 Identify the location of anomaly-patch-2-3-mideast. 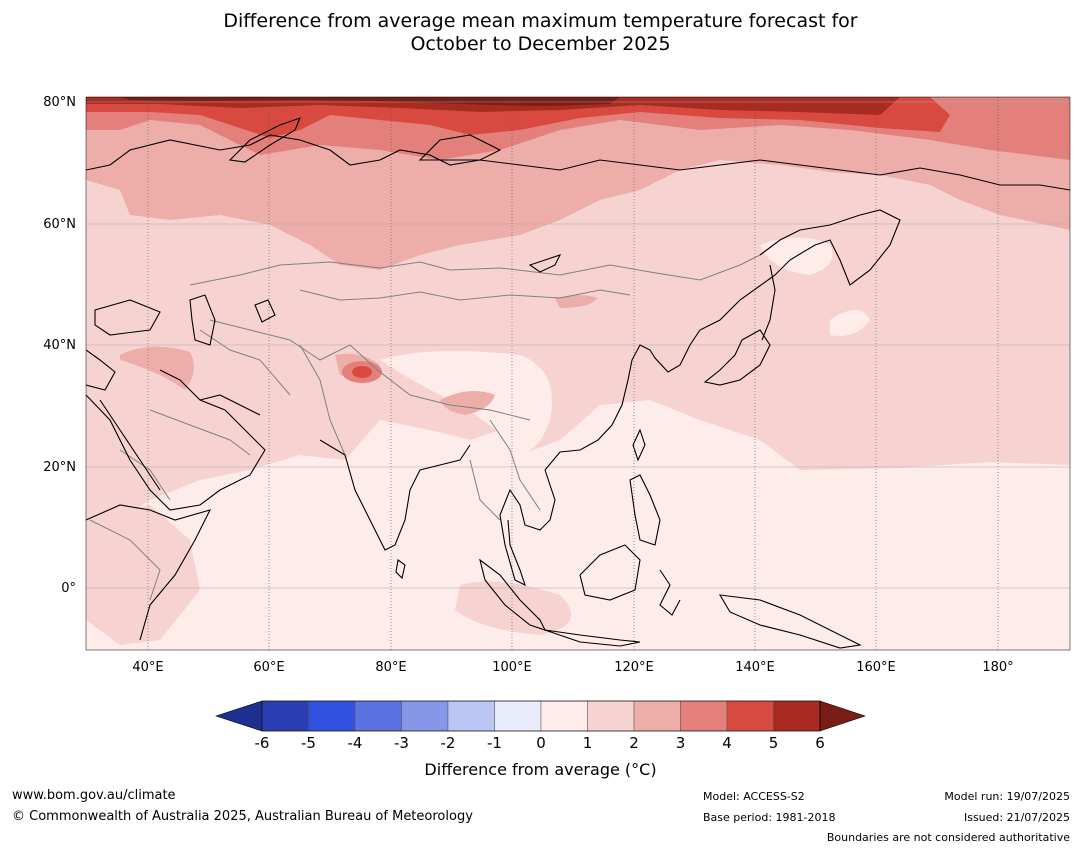
(157, 368).